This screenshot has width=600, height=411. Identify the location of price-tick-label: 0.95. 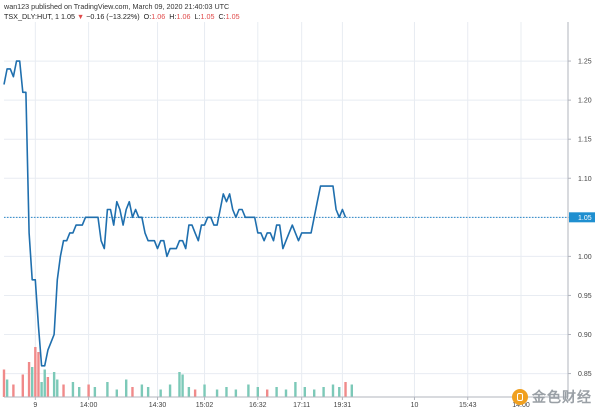
(585, 296).